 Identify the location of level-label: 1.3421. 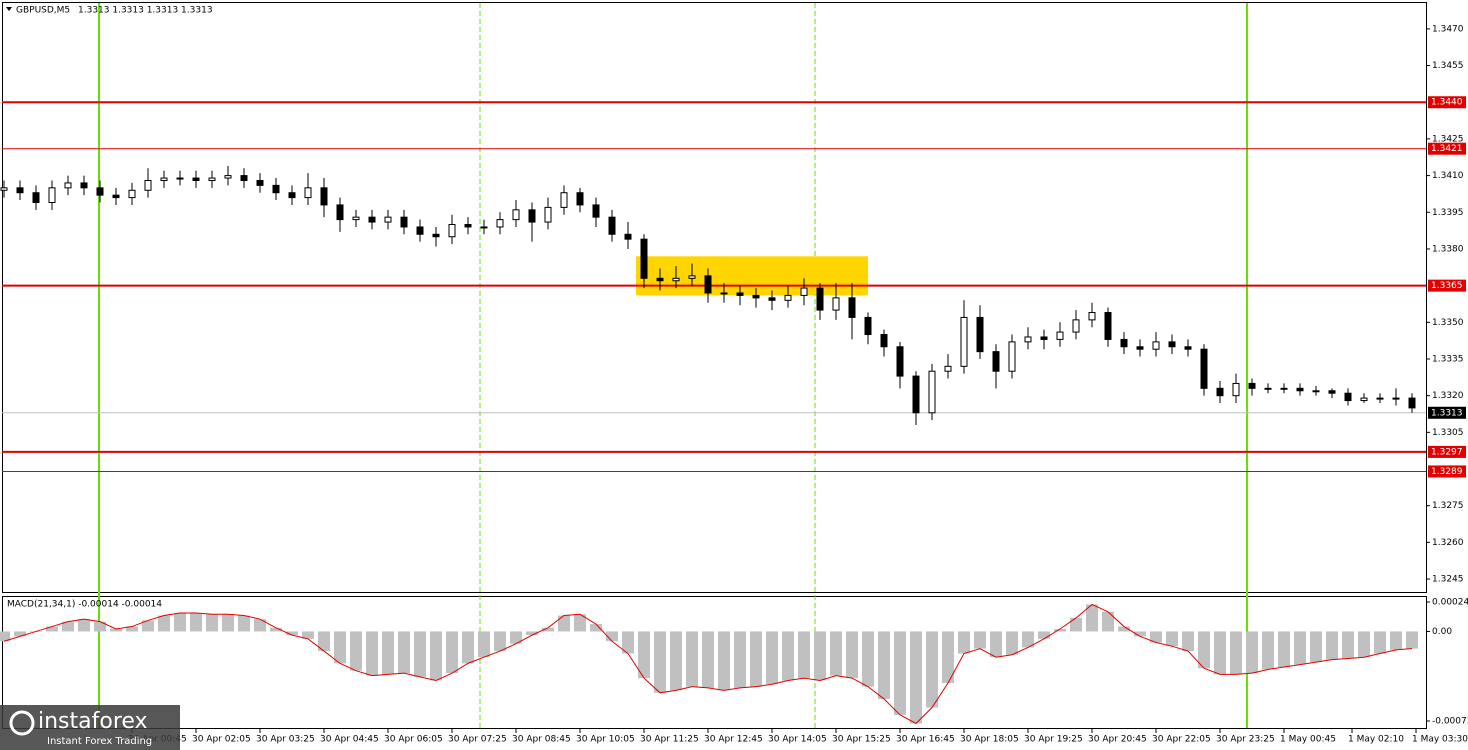
(1447, 149).